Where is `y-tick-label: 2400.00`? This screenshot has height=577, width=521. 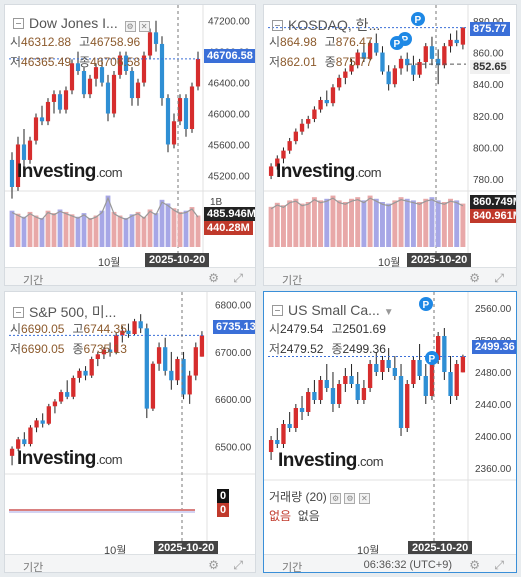 y-tick-label: 2400.00 is located at coordinates (493, 437).